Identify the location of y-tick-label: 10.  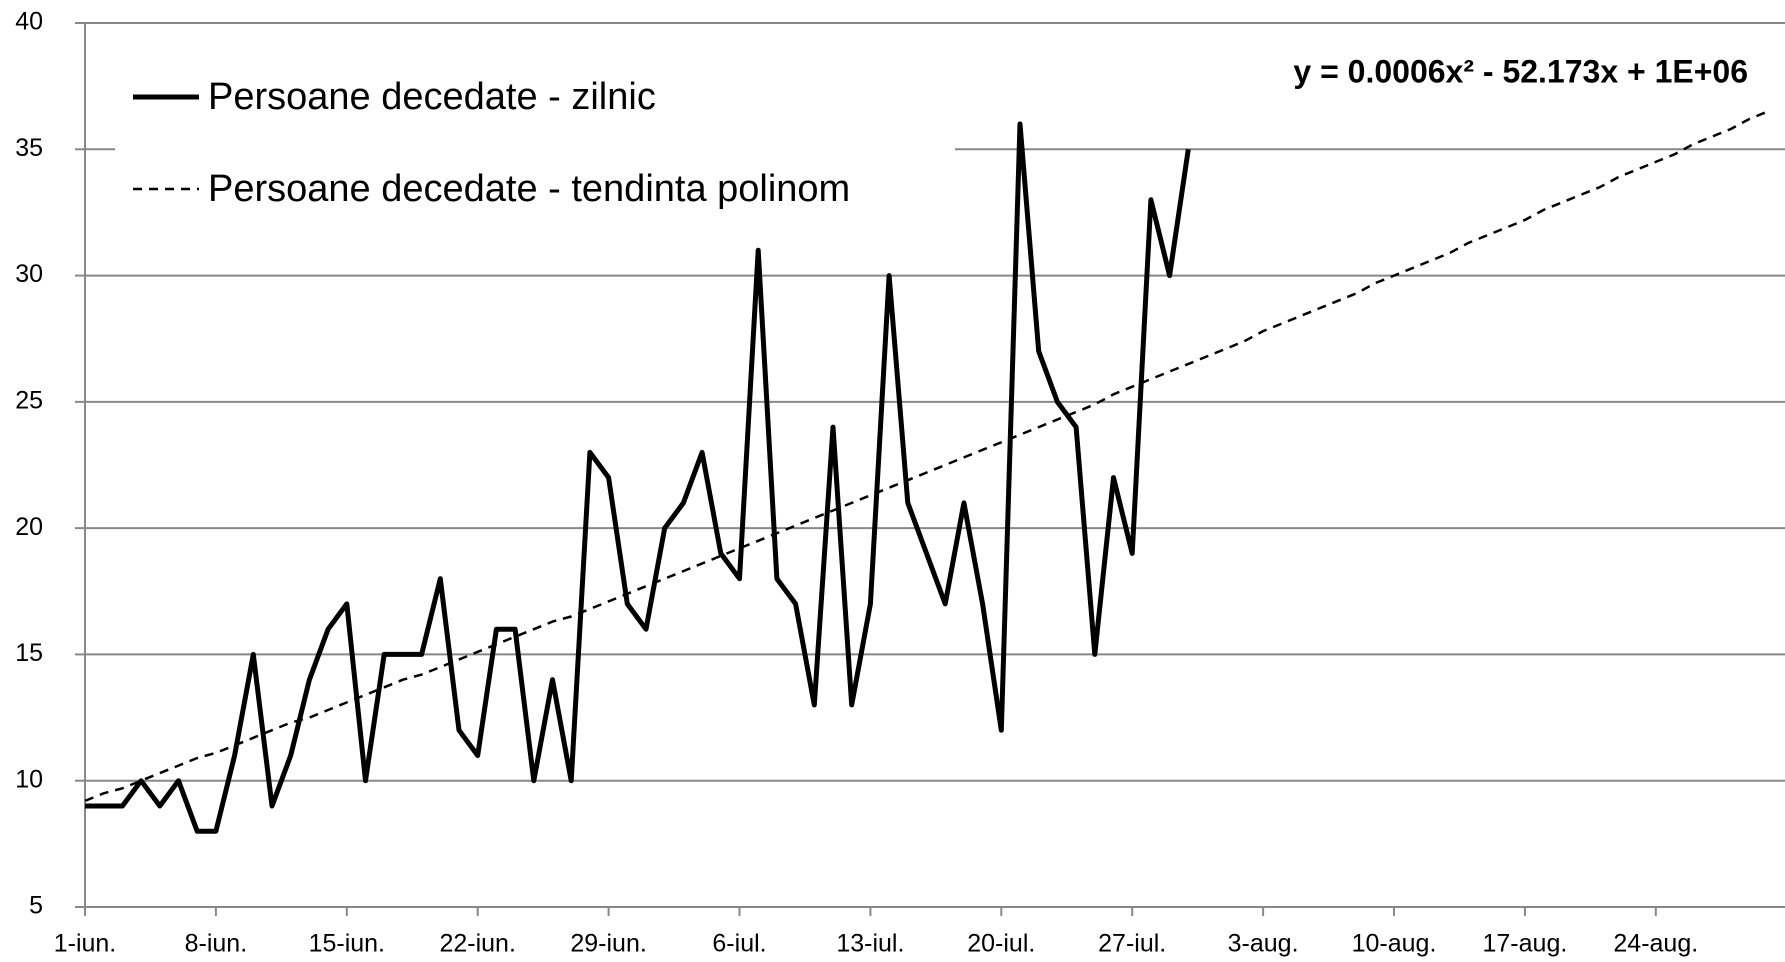
(29, 779).